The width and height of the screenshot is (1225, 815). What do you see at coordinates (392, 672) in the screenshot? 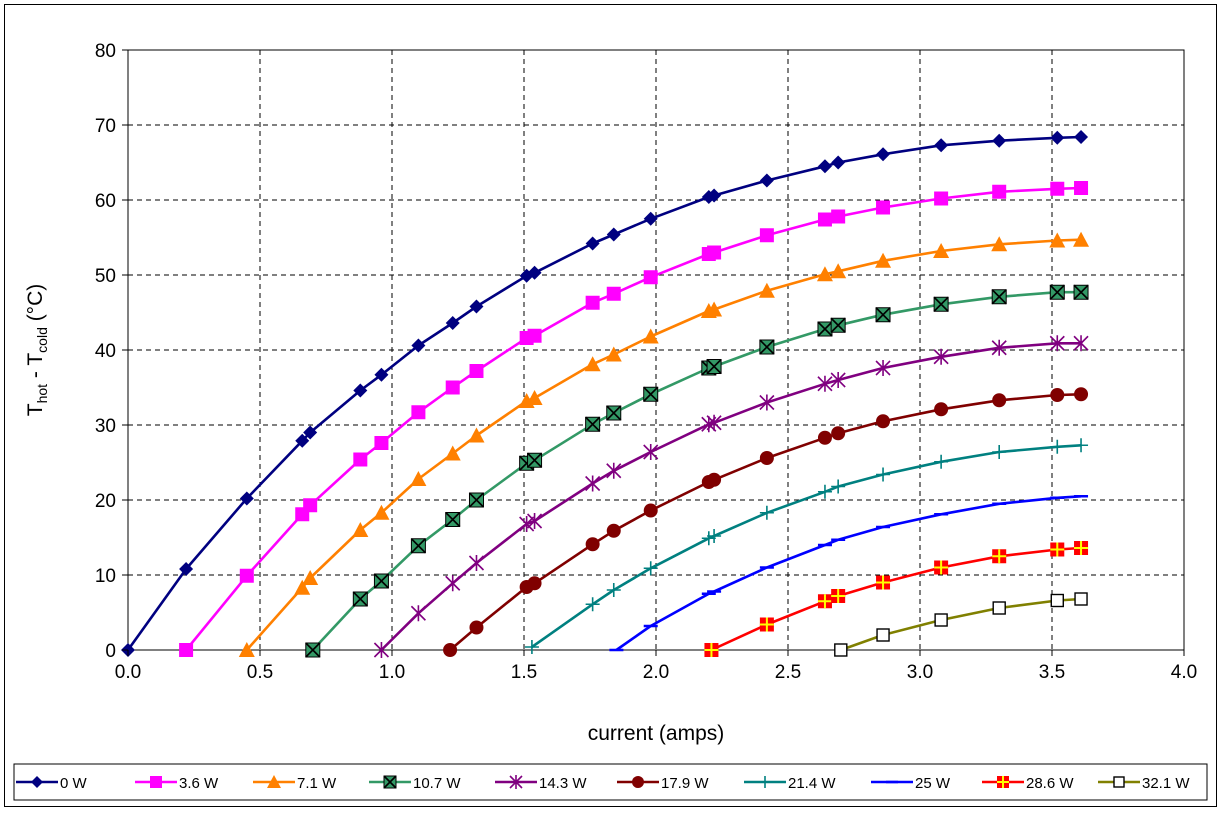
I see `x-tick-label: 1.0` at bounding box center [392, 672].